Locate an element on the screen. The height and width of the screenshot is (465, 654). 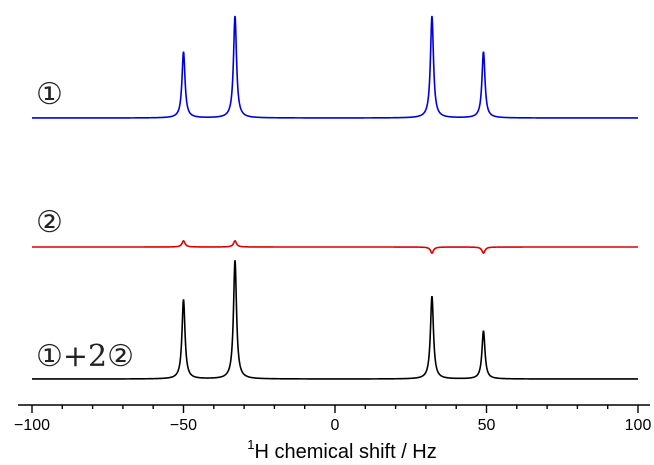
x-axis-title-superscript: 1 is located at coordinates (250, 444).